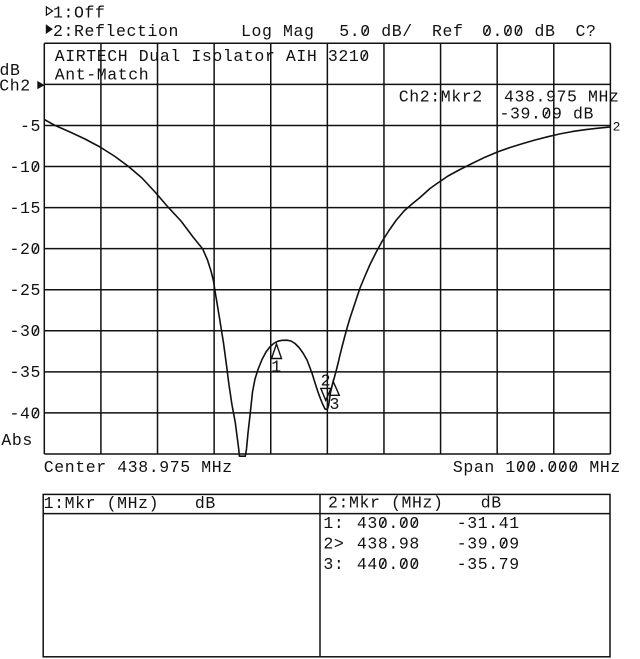  Describe the element at coordinates (586, 31) in the screenshot. I see `svg-text: C?` at that location.